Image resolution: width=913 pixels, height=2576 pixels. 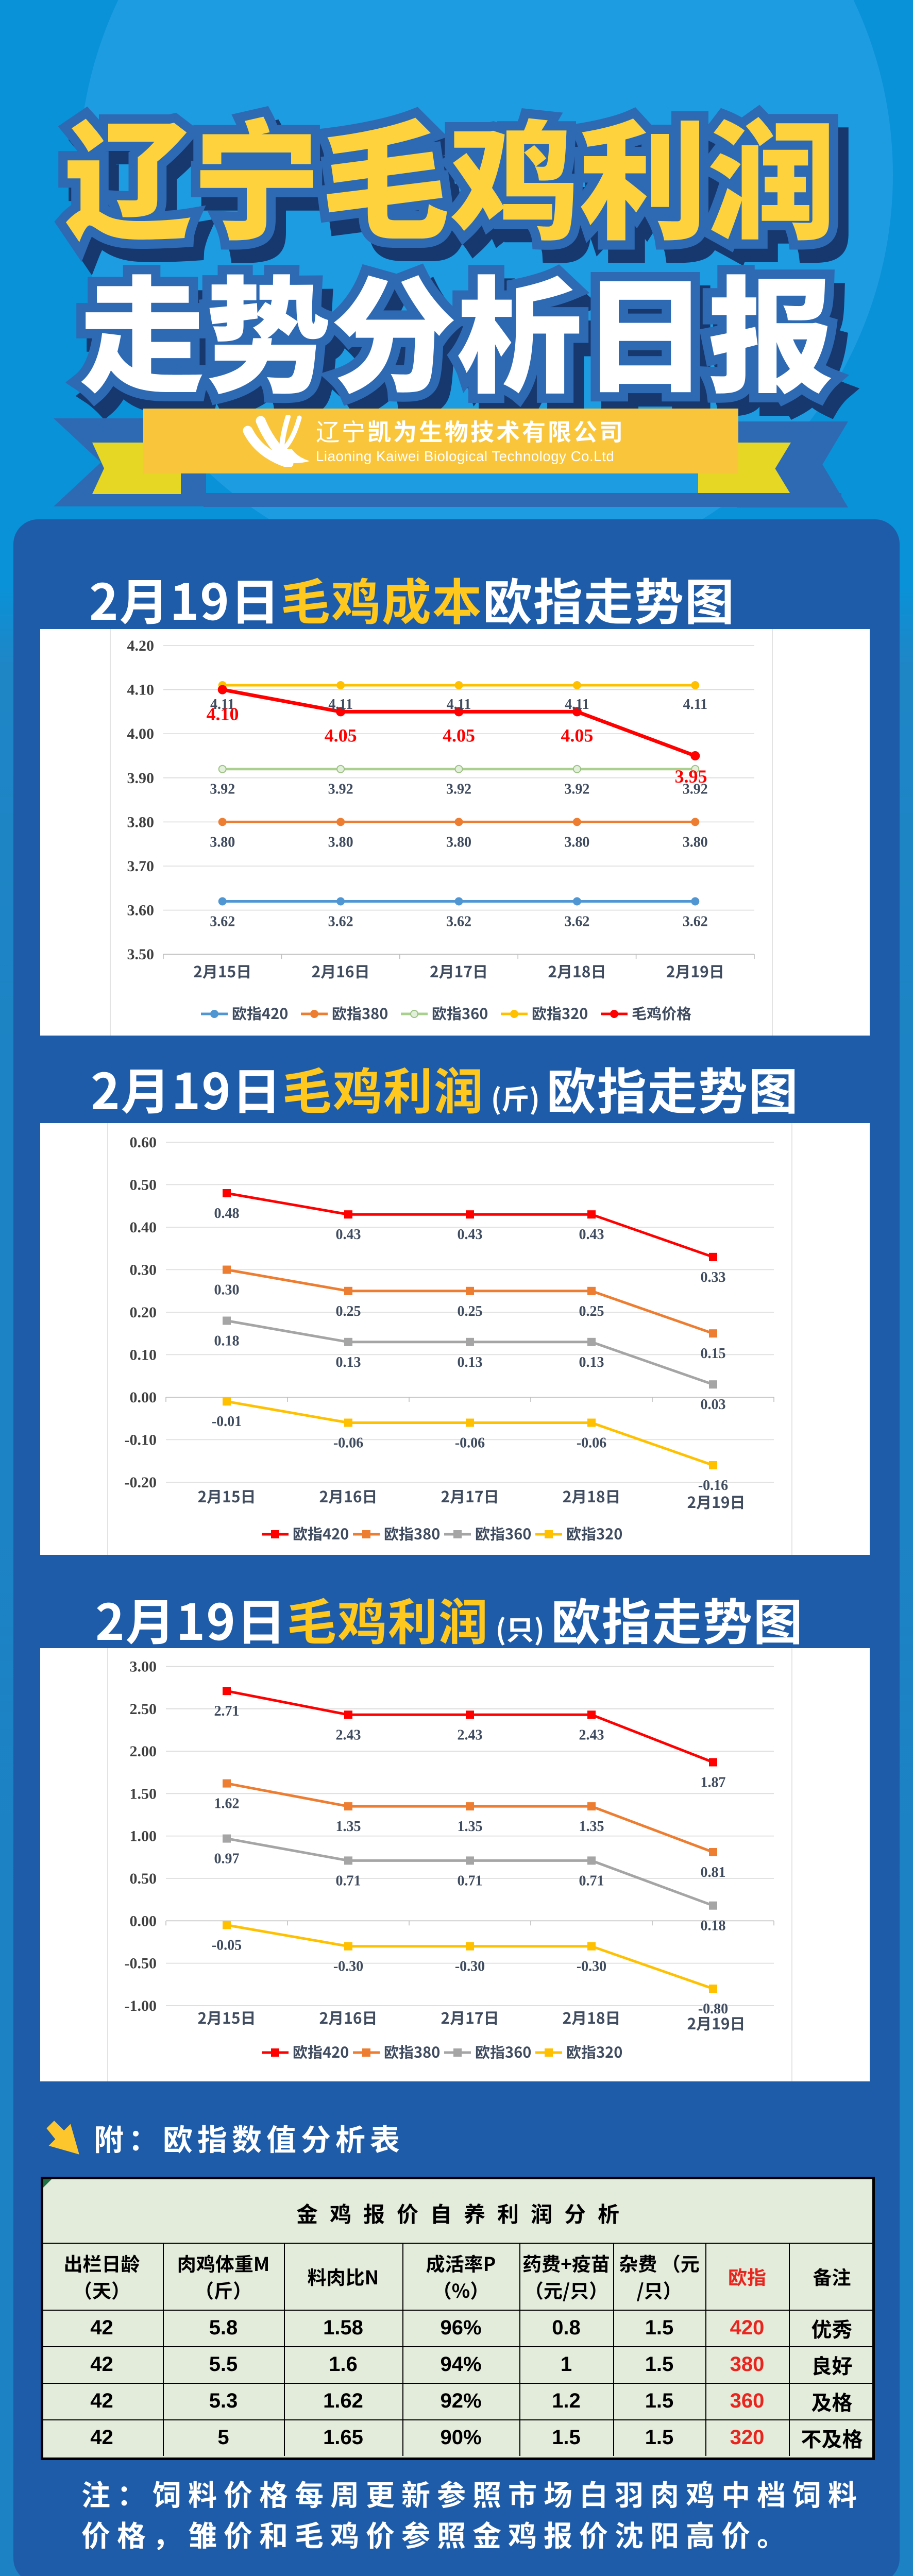 What do you see at coordinates (141, 2005) in the screenshot?
I see `svg-text: -1.00` at bounding box center [141, 2005].